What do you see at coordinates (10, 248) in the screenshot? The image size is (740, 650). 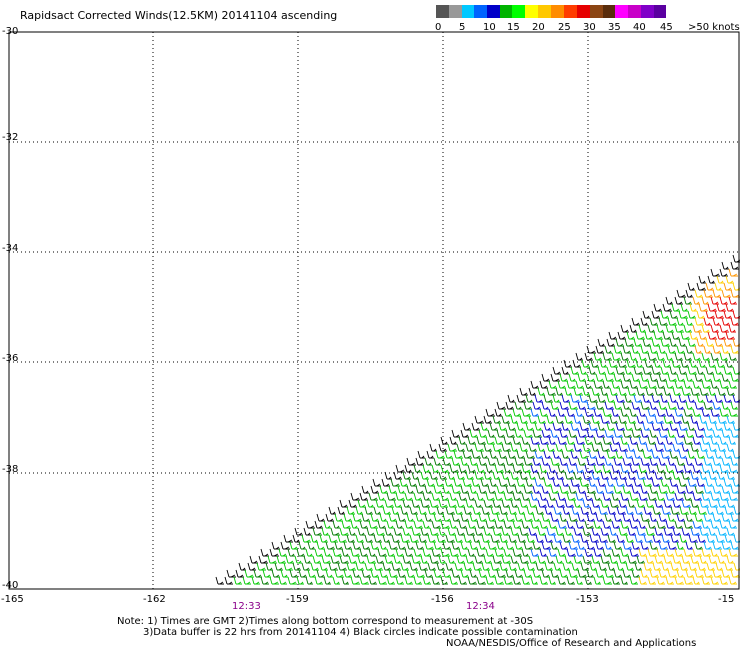 I see `y-tick-label: -34` at bounding box center [10, 248].